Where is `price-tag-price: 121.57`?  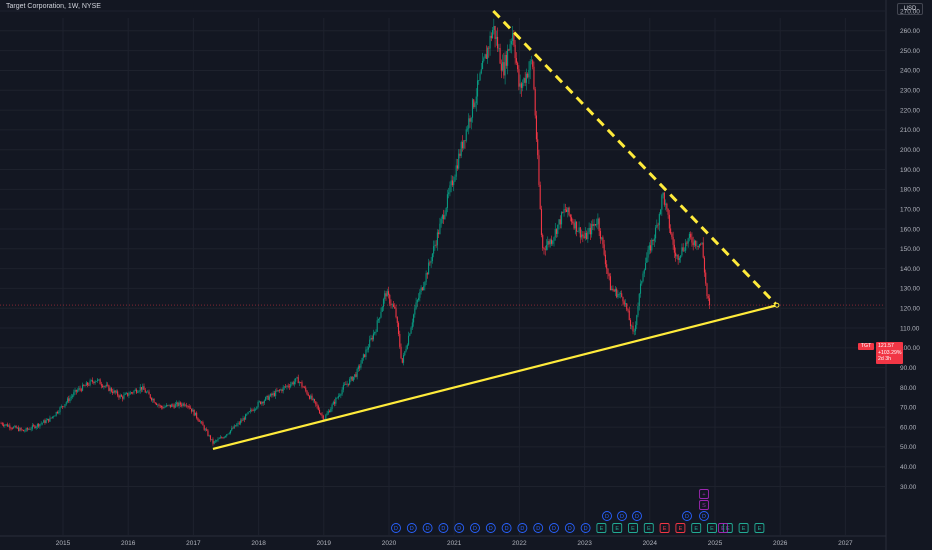 price-tag-price: 121.57 is located at coordinates (886, 346).